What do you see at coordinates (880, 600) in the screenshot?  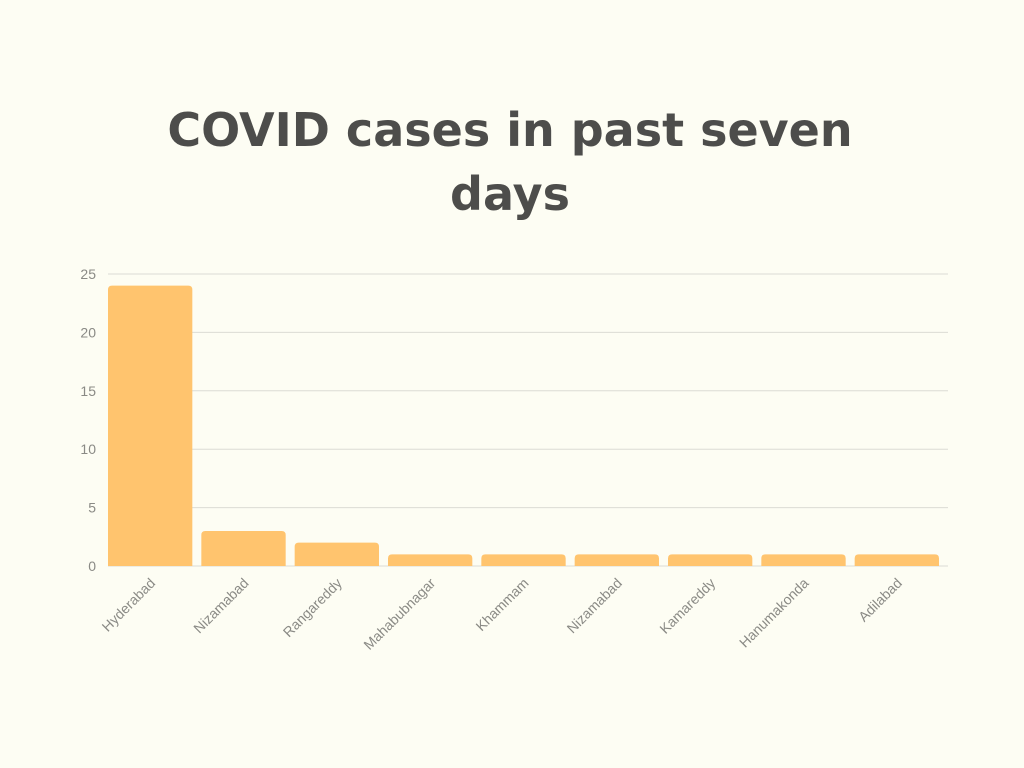 I see `x-tick-label-9: Adilabad` at bounding box center [880, 600].